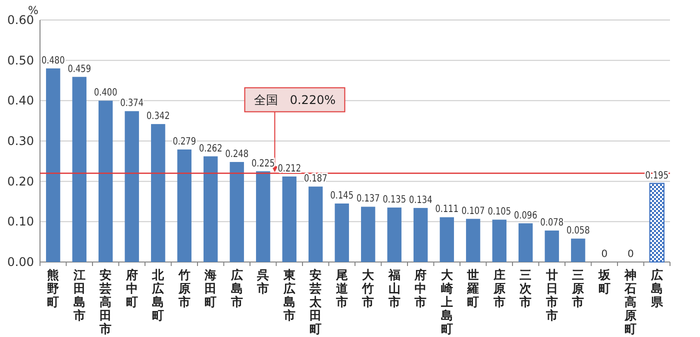 The image size is (700, 337). Describe the element at coordinates (20, 60) in the screenshot. I see `y-tick-label: 0.50` at that location.